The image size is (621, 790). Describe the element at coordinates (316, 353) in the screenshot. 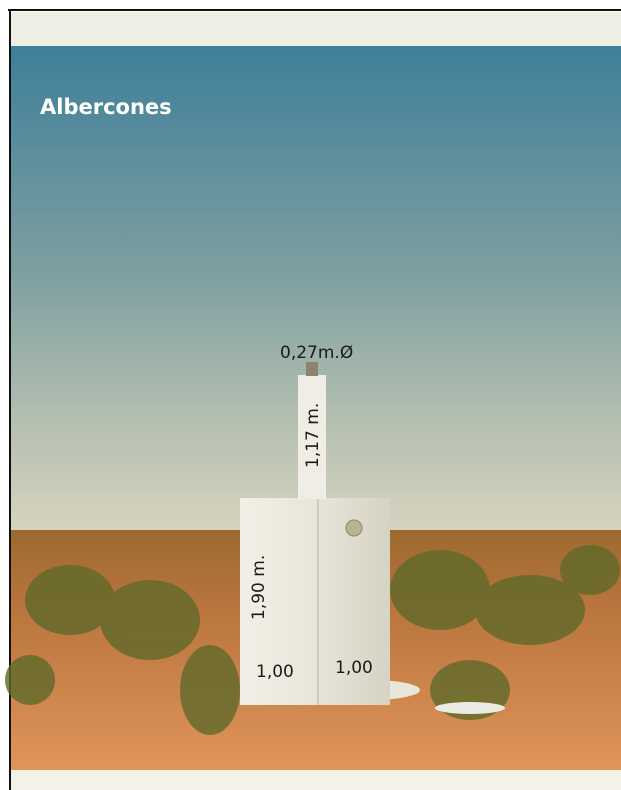

I see `diameter-label: 0,27m.Ø` at that location.